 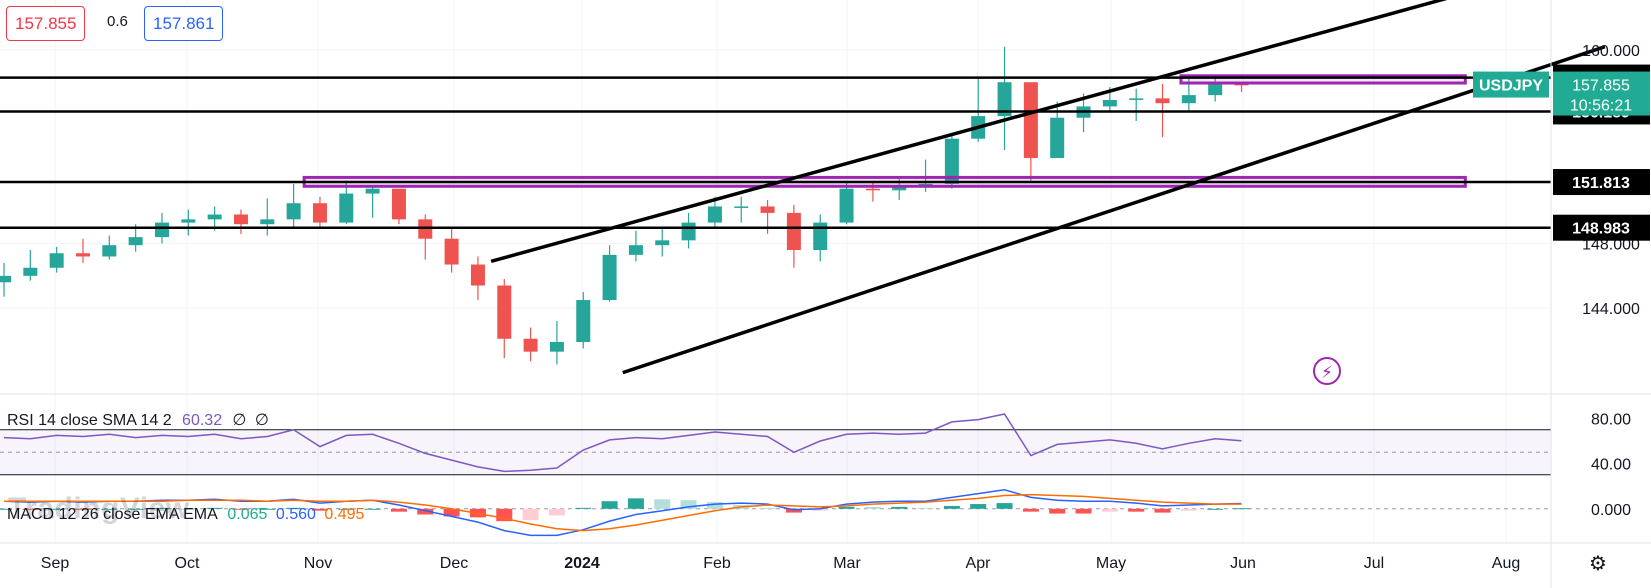 I want to click on macd-signal-value: 0.495, so click(x=344, y=514).